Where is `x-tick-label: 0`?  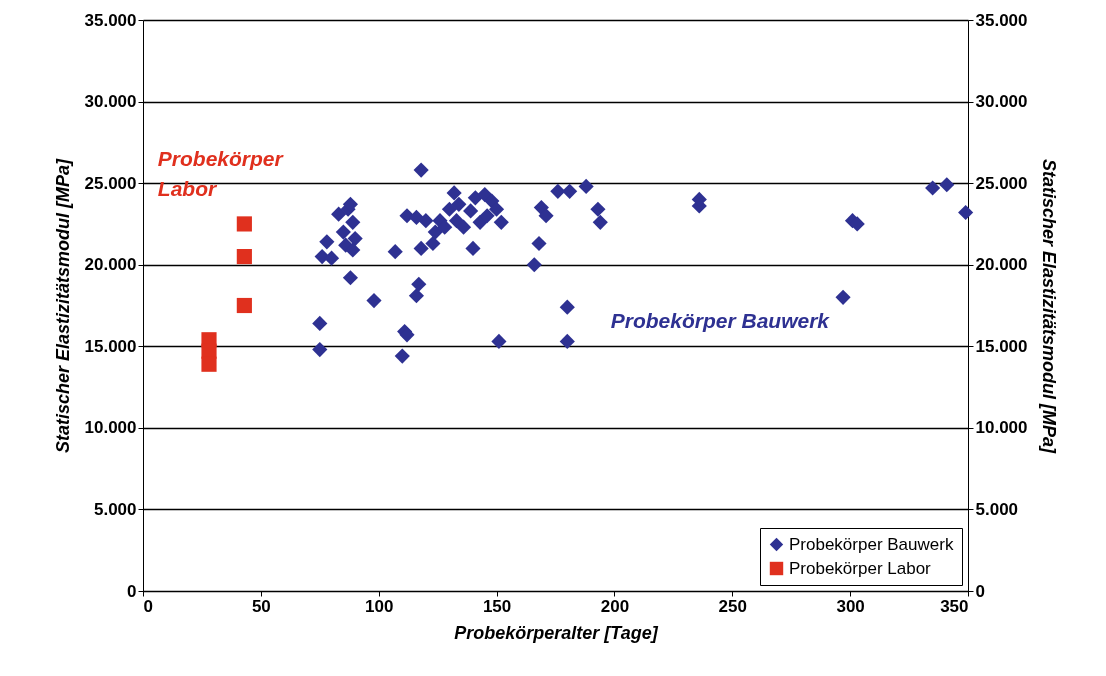
x-tick-label: 0 is located at coordinates (148, 606).